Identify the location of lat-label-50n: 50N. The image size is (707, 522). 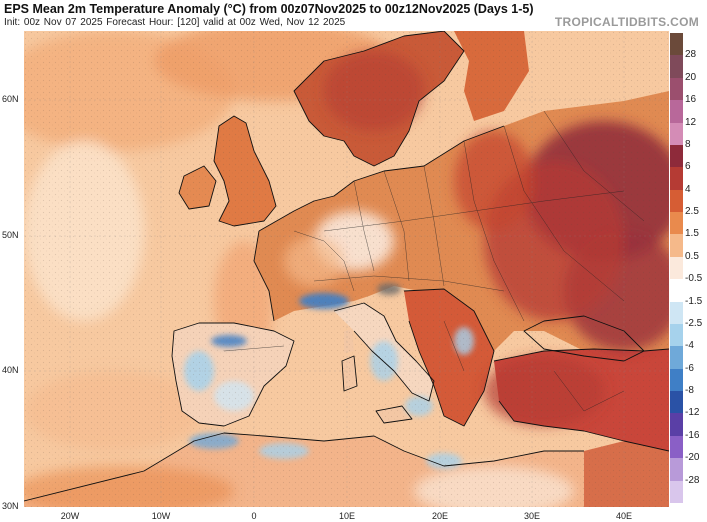
(10, 235).